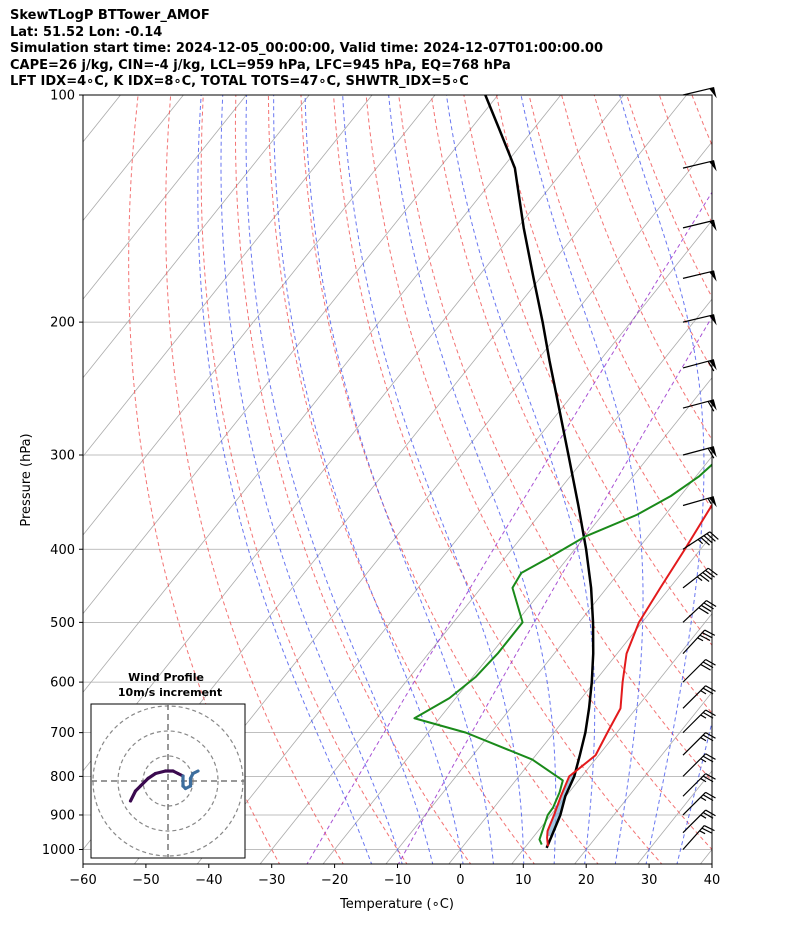 The image size is (794, 937). Describe the element at coordinates (523, 880) in the screenshot. I see `x-tick-label: 10` at that location.